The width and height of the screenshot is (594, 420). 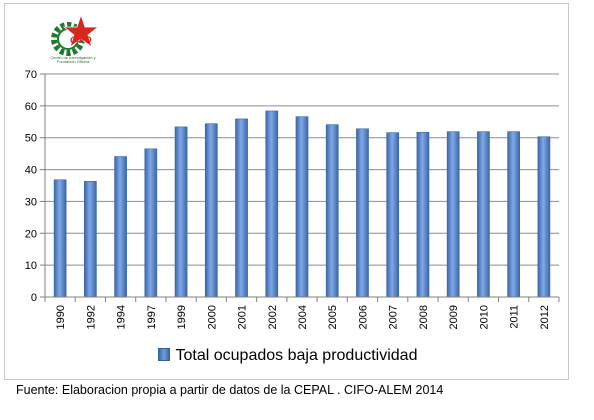 What do you see at coordinates (484, 317) in the screenshot?
I see `x-tick-label: 2010` at bounding box center [484, 317].